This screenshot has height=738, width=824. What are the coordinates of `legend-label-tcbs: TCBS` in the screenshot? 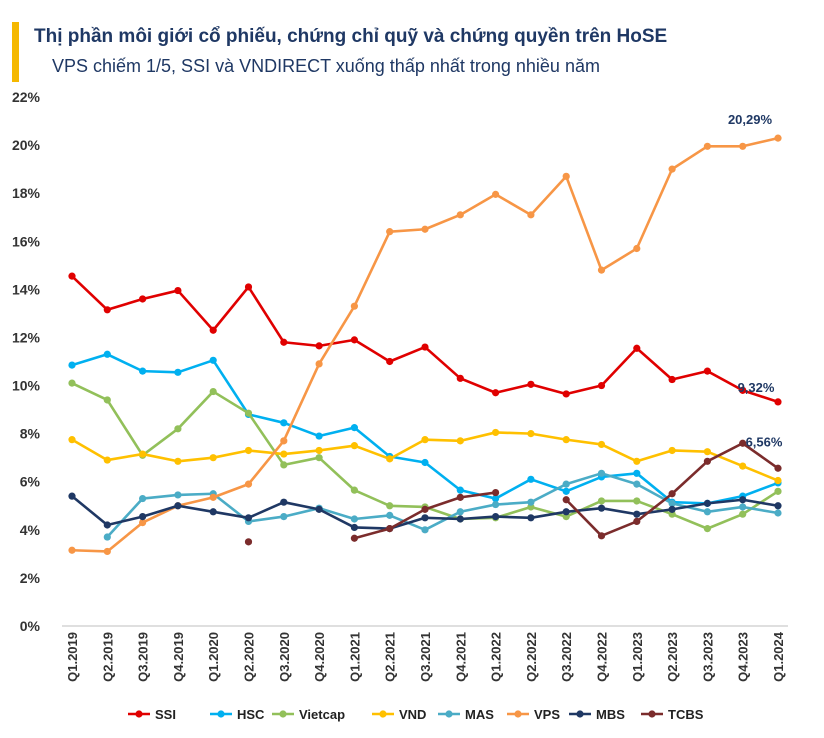 It's located at (686, 714).